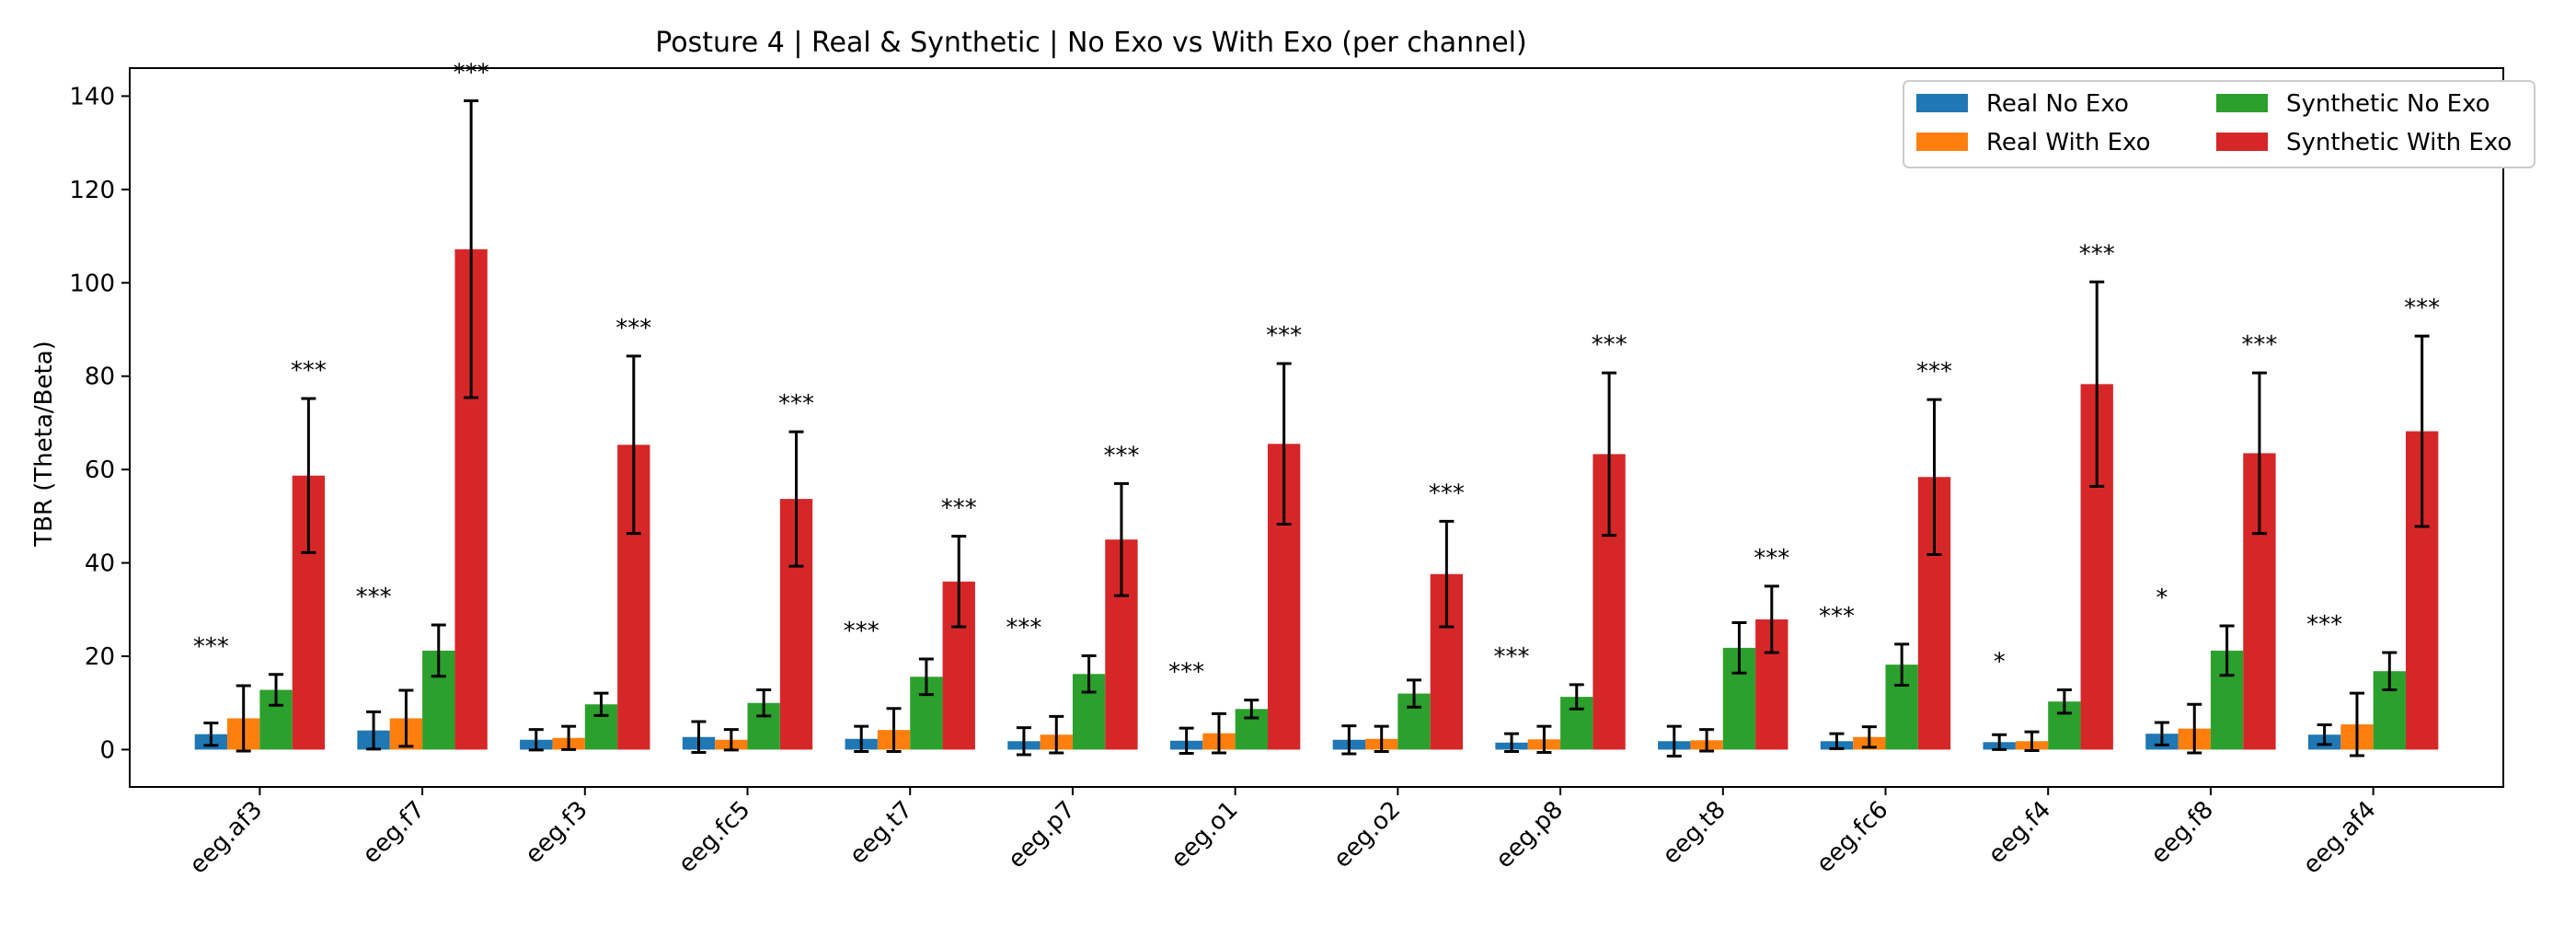 The width and height of the screenshot is (2576, 925). What do you see at coordinates (1367, 834) in the screenshot?
I see `x-tick-label: eeg.o2` at bounding box center [1367, 834].